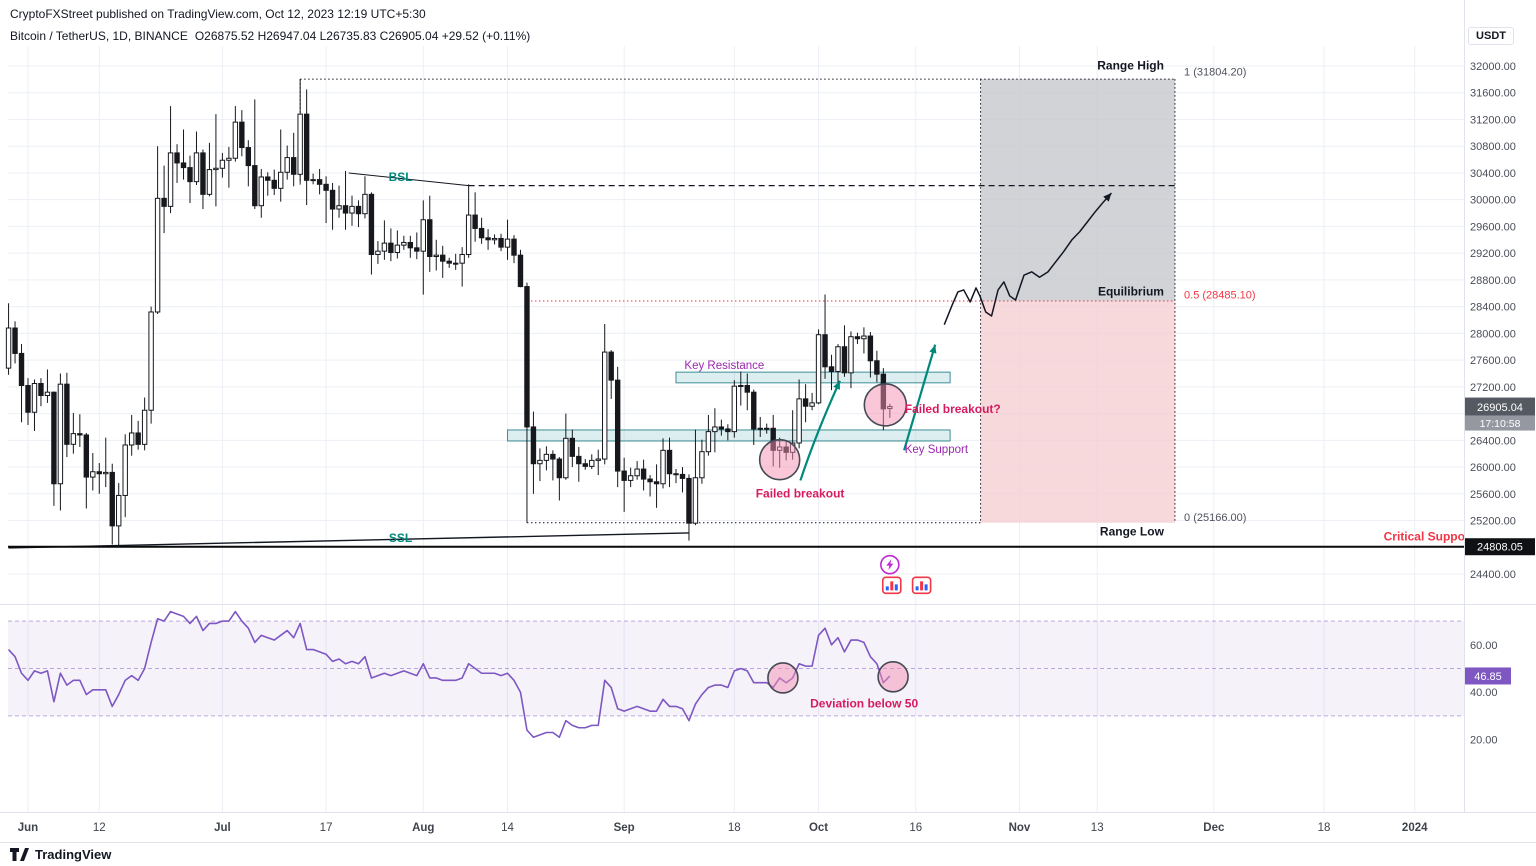 The width and height of the screenshot is (1536, 866). Describe the element at coordinates (1215, 518) in the screenshot. I see `label-0-25166-00: 0 (25166.00)` at that location.